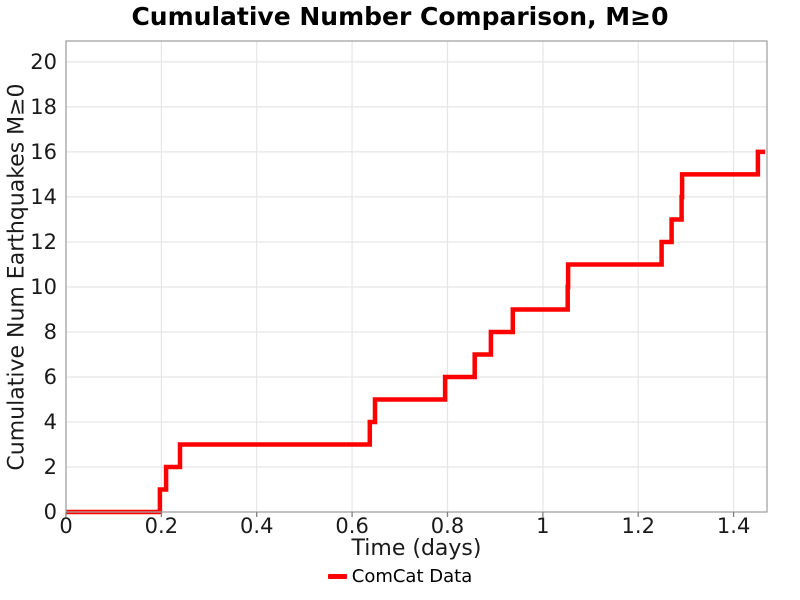 The image size is (800, 600). I want to click on y-tick-label: 14, so click(43, 196).